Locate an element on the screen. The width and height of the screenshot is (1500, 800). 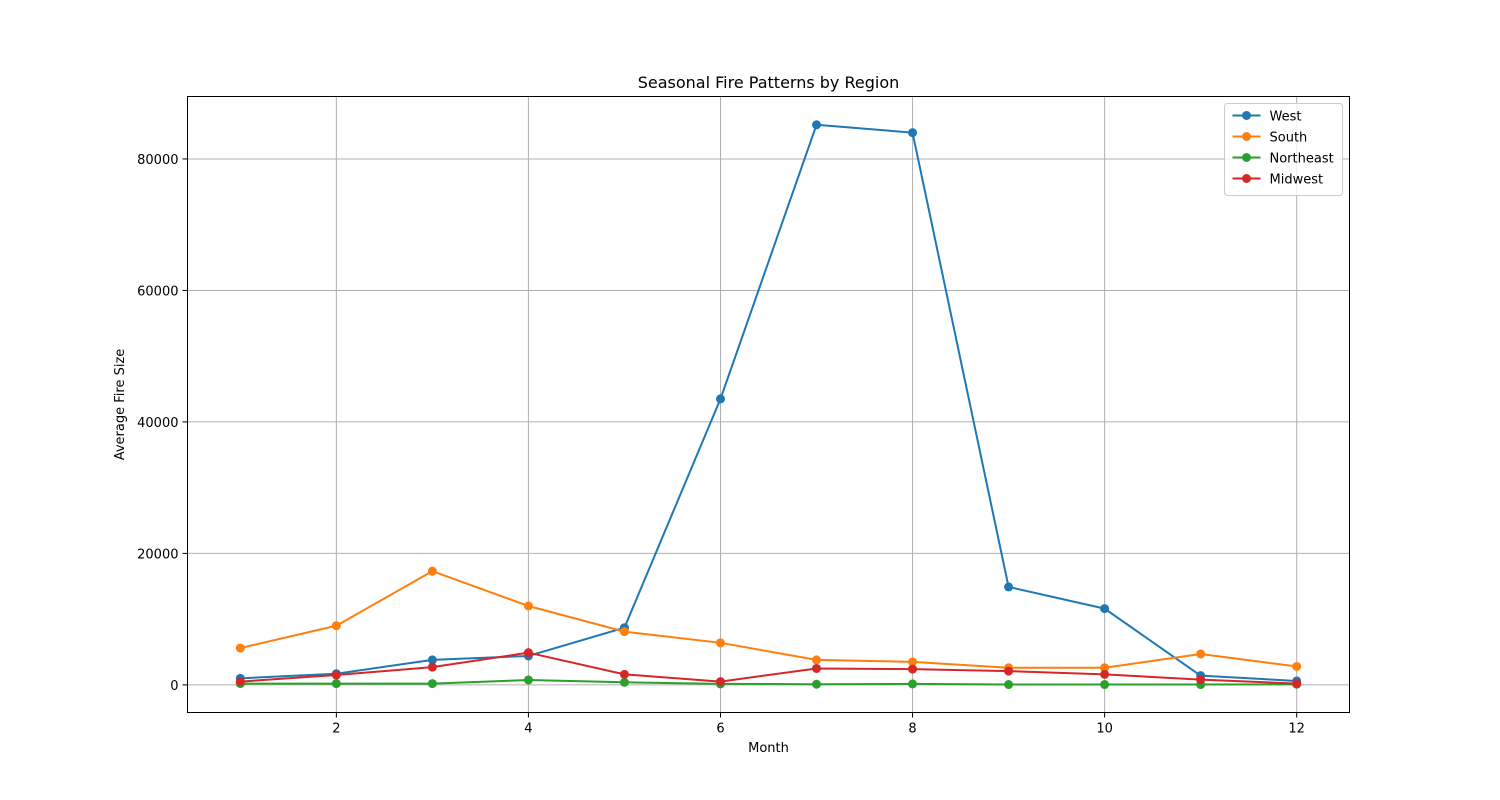
series-south is located at coordinates (768, 619).